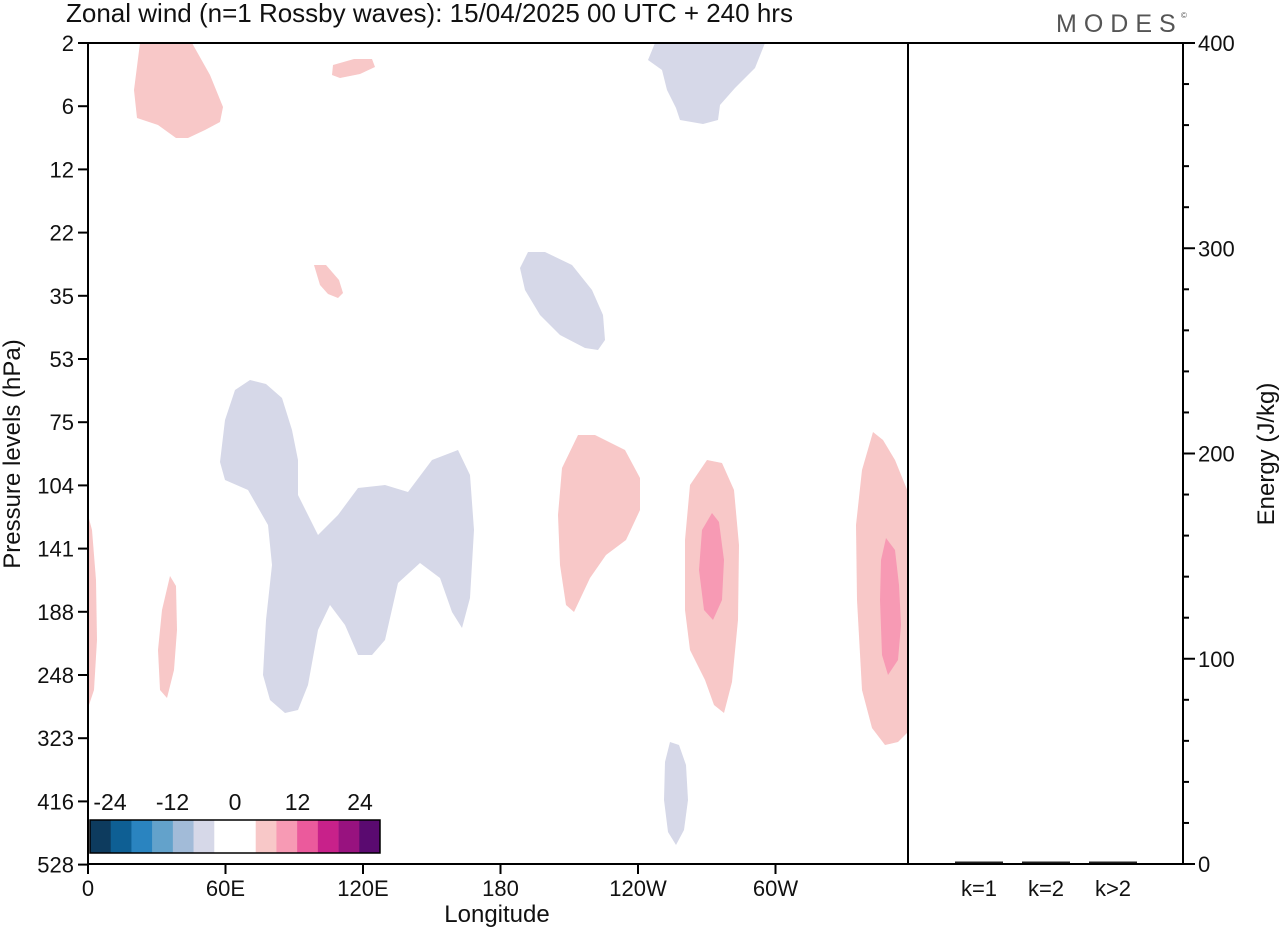 This screenshot has height=930, width=1280. Describe the element at coordinates (360, 802) in the screenshot. I see `colorbar-label: 24` at that location.